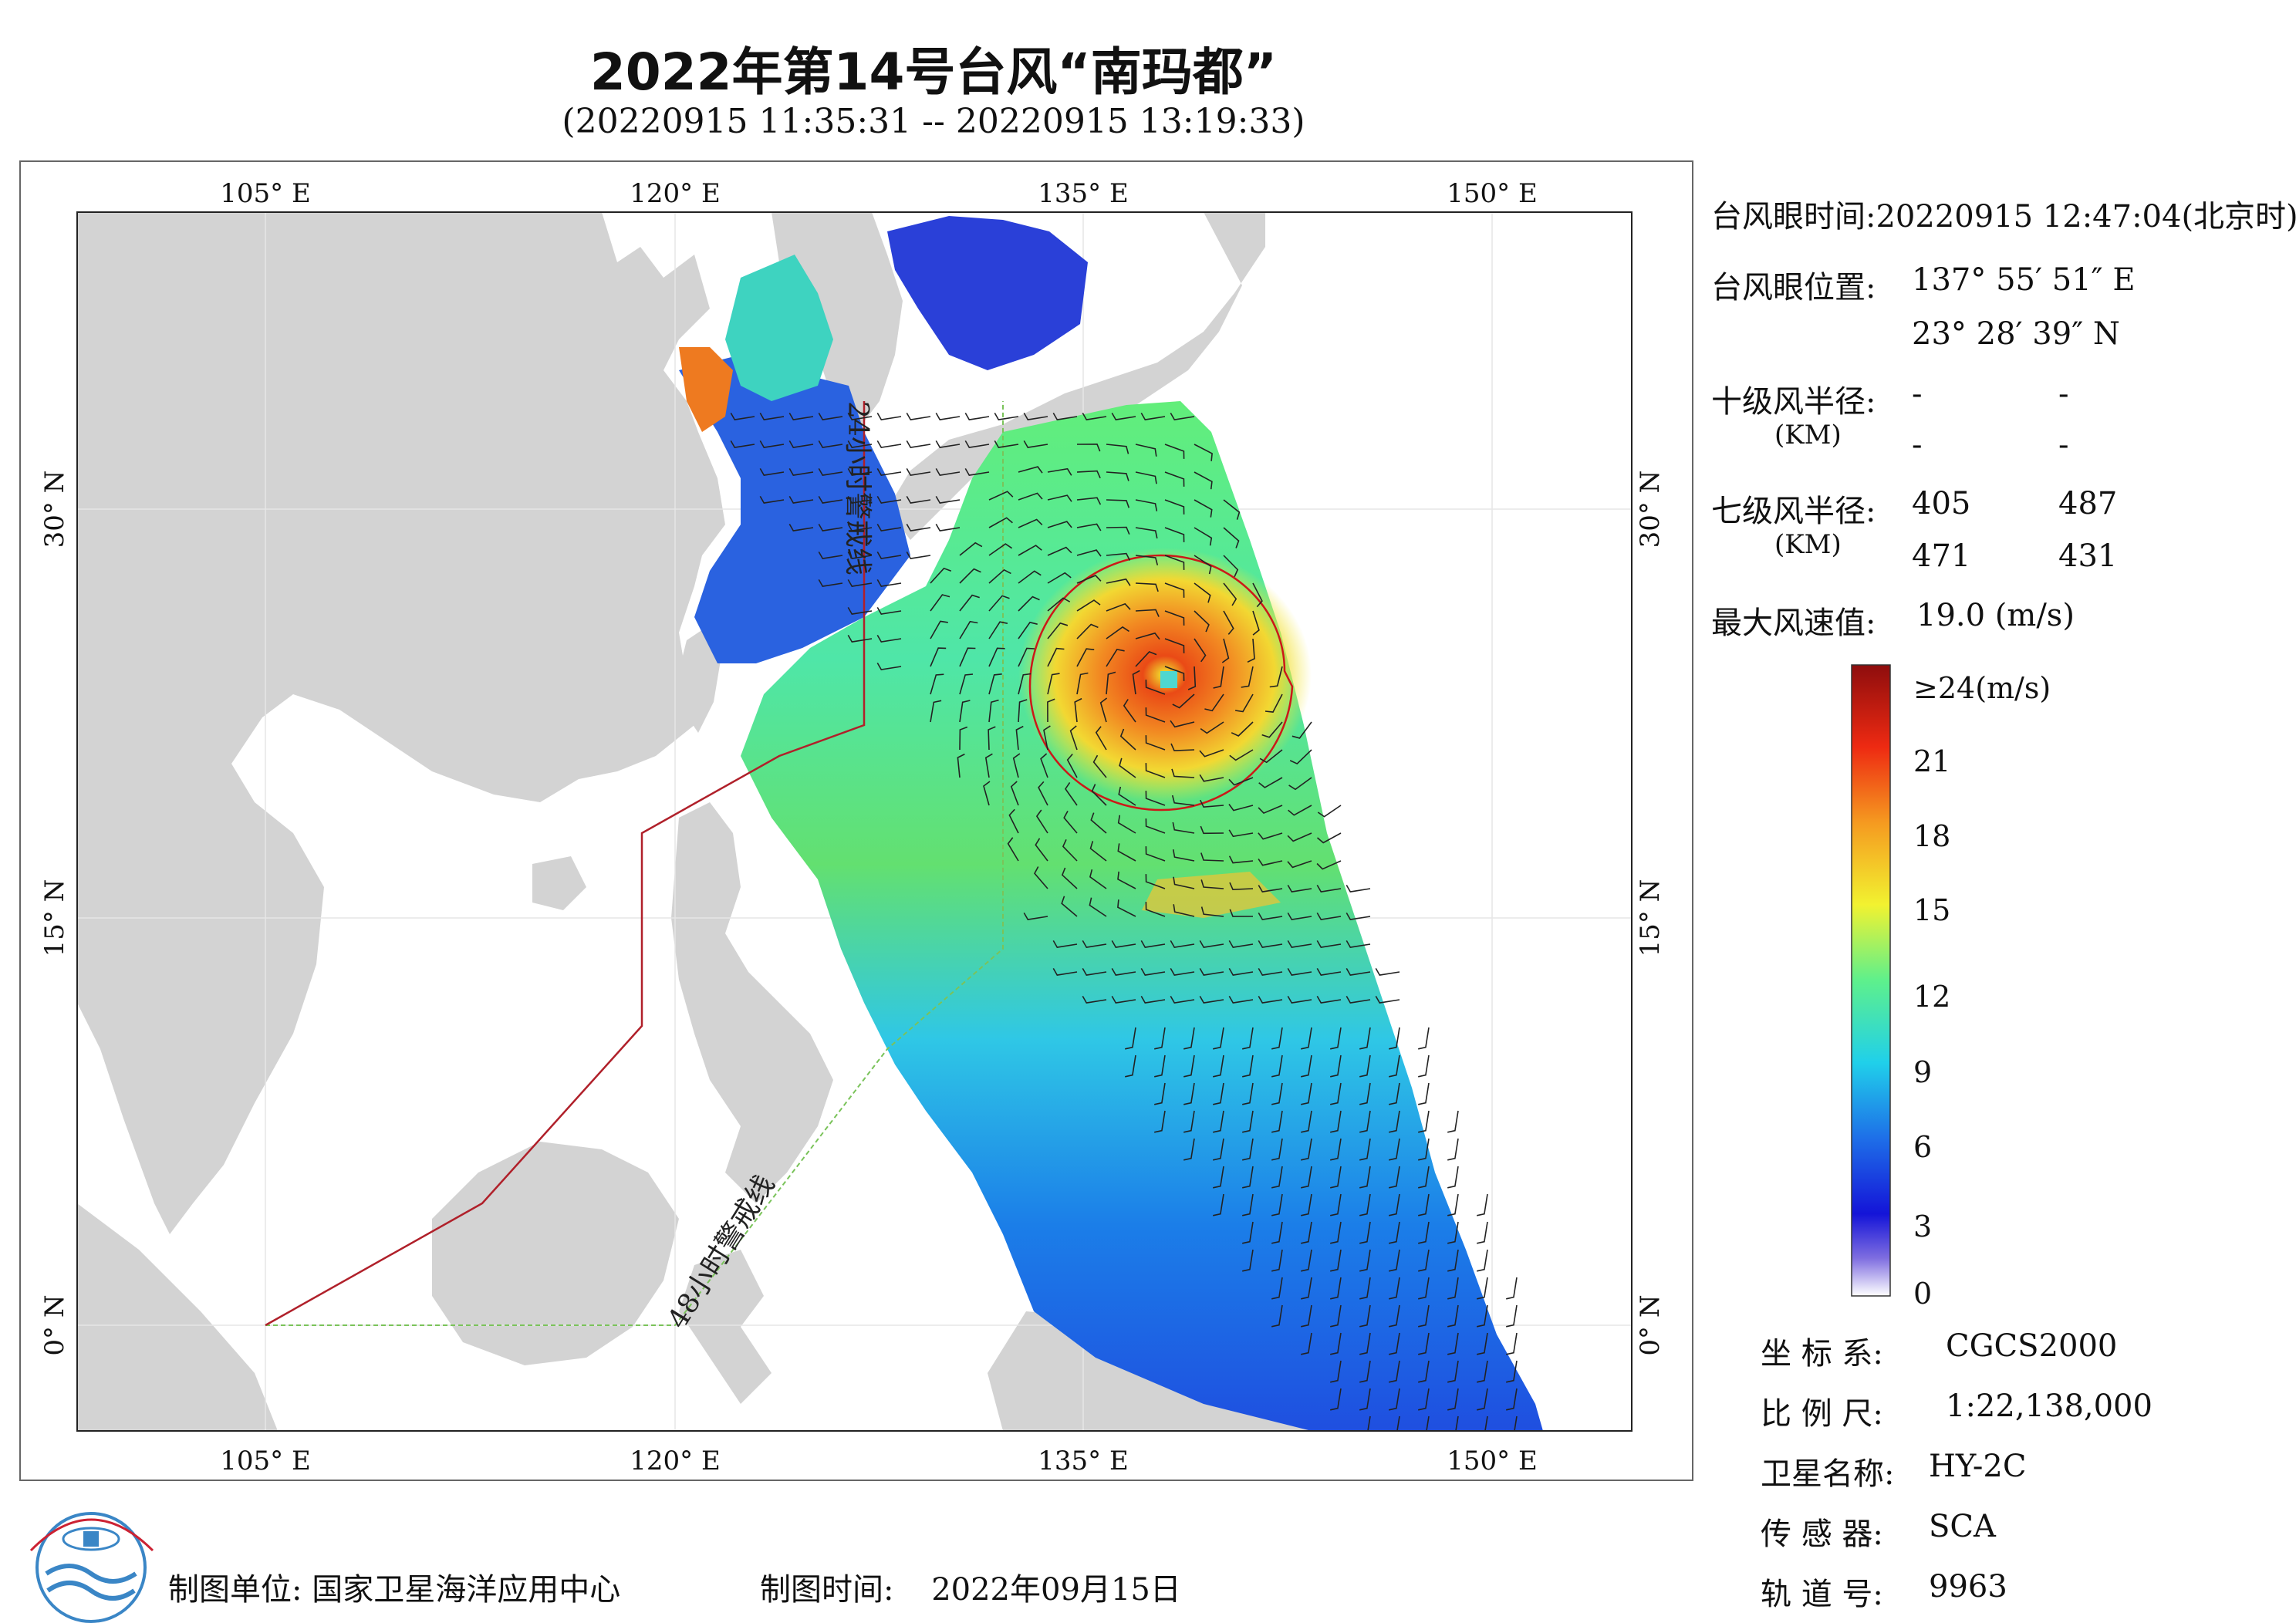 Image resolution: width=2296 pixels, height=1623 pixels. Describe the element at coordinates (879, 193) in the screenshot. I see `lon-ticks-top: 105° E 120° E 135° E 150° E` at that location.